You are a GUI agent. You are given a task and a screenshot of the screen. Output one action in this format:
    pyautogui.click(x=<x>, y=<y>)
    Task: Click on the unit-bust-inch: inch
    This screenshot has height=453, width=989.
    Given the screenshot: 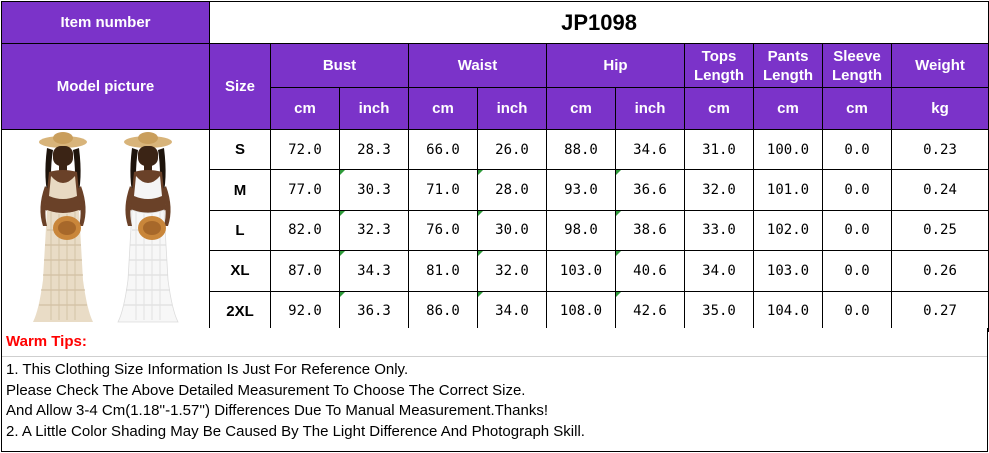 What is the action you would take?
    pyautogui.click(x=374, y=108)
    